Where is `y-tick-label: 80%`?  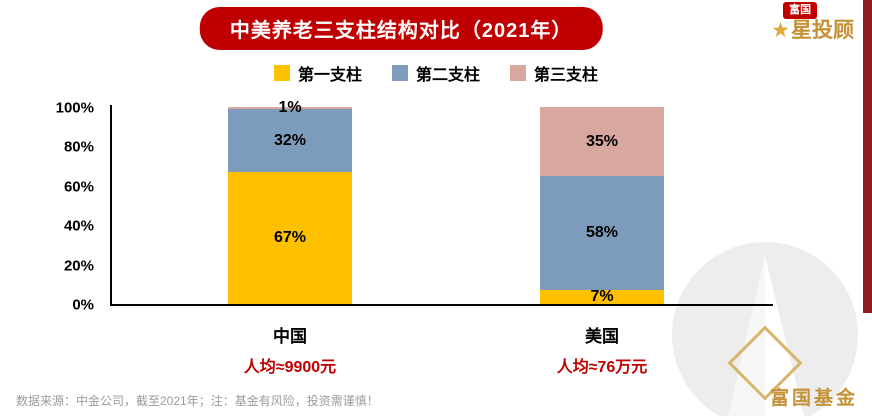
y-tick-label: 80% is located at coordinates (78, 147).